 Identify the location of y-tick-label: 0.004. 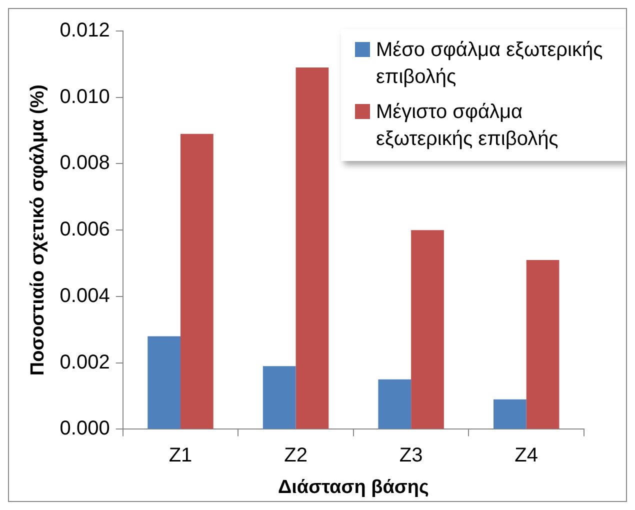
(85, 295).